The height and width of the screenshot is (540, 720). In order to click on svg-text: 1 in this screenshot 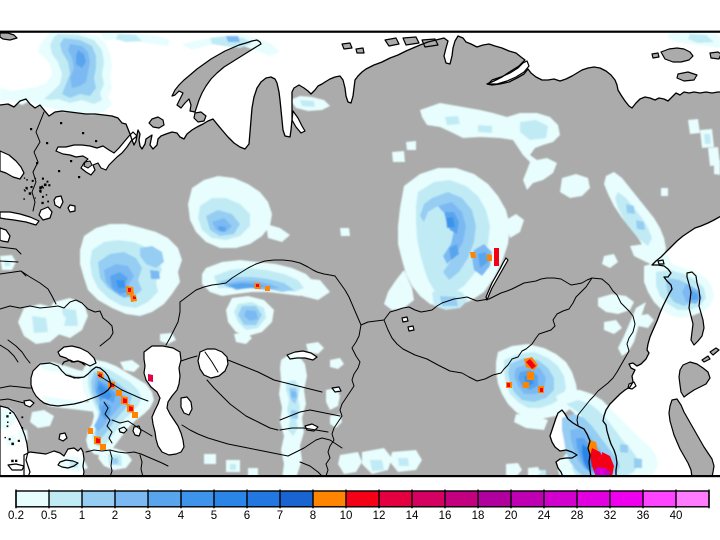, I will do `click(82, 516)`.